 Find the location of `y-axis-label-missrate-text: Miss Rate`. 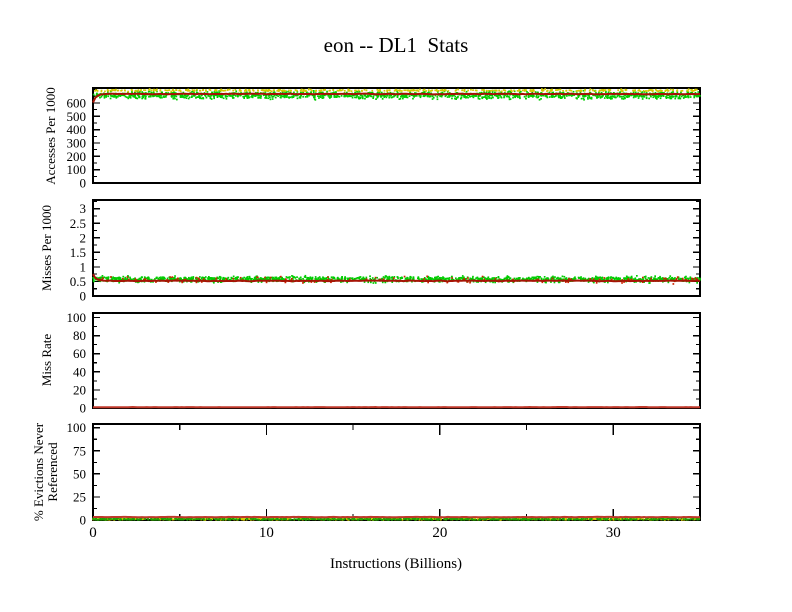

y-axis-label-missrate-text: Miss Rate is located at coordinates (46, 360).